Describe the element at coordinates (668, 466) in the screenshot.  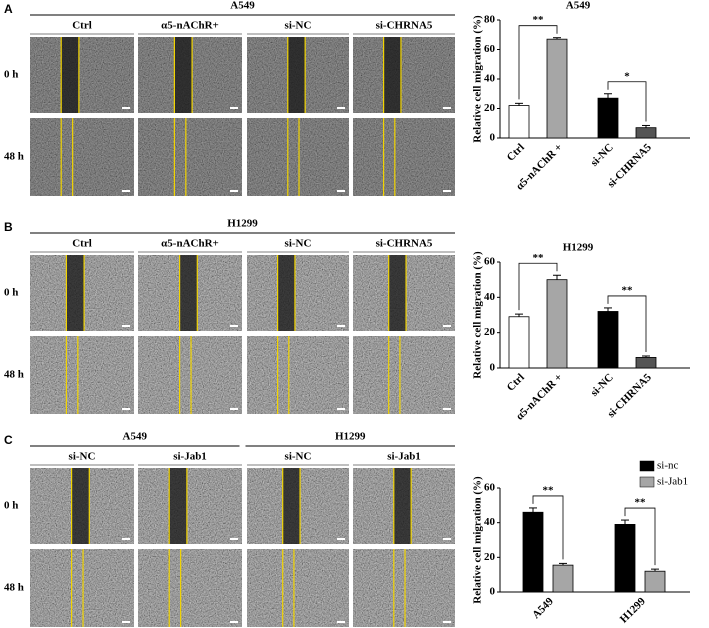
I see `legend-label: si-nc` at that location.